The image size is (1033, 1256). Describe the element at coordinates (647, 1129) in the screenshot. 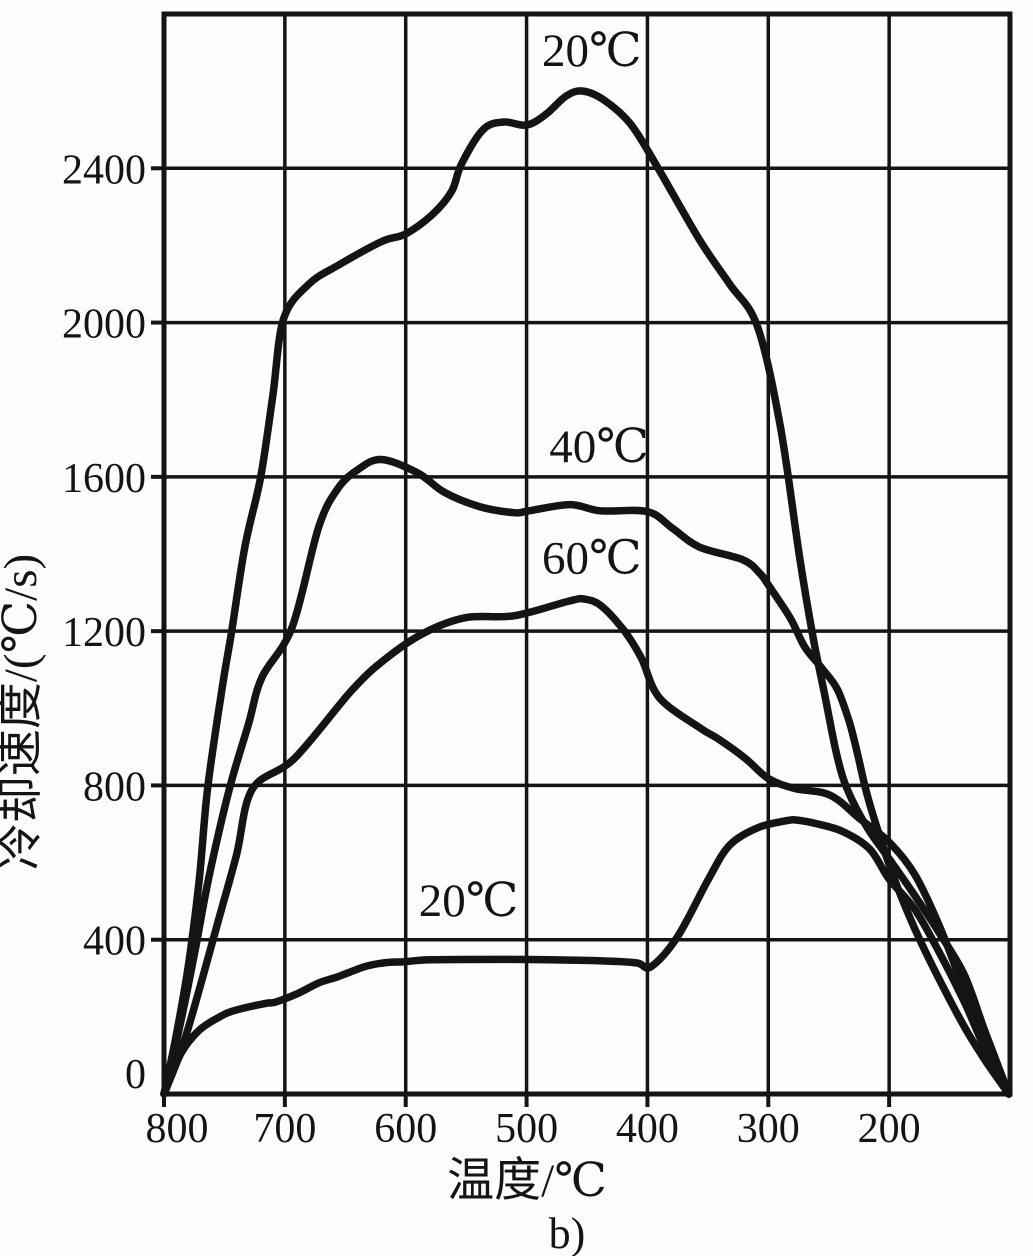

I see `x-tick-label-400: 400` at that location.